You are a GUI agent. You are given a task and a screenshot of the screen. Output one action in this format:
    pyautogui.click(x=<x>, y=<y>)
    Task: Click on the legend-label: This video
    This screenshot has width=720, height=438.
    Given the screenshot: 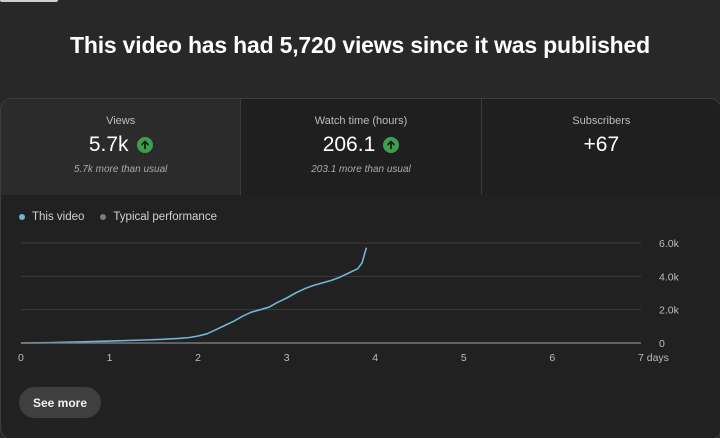 What is the action you would take?
    pyautogui.click(x=58, y=217)
    